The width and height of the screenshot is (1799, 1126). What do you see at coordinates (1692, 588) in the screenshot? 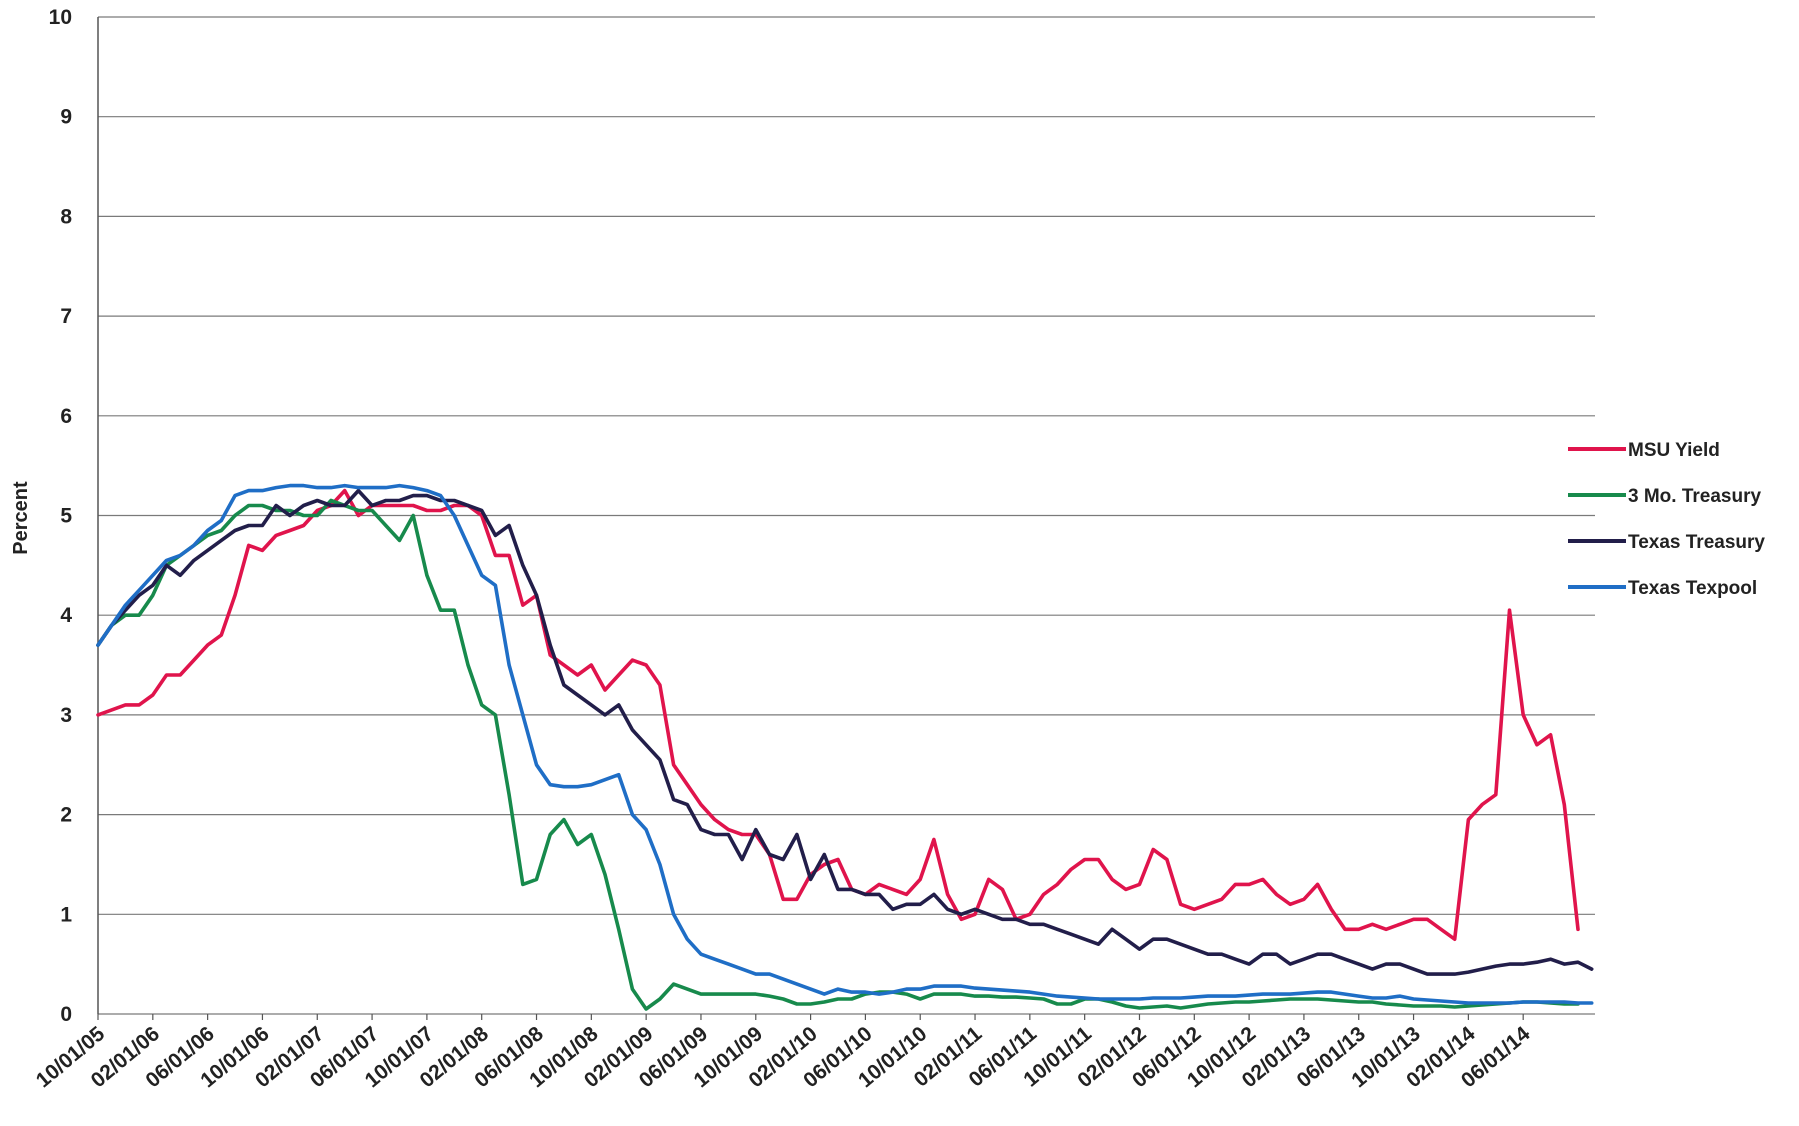
I see `legend-label: Texas Texpool` at bounding box center [1692, 588].